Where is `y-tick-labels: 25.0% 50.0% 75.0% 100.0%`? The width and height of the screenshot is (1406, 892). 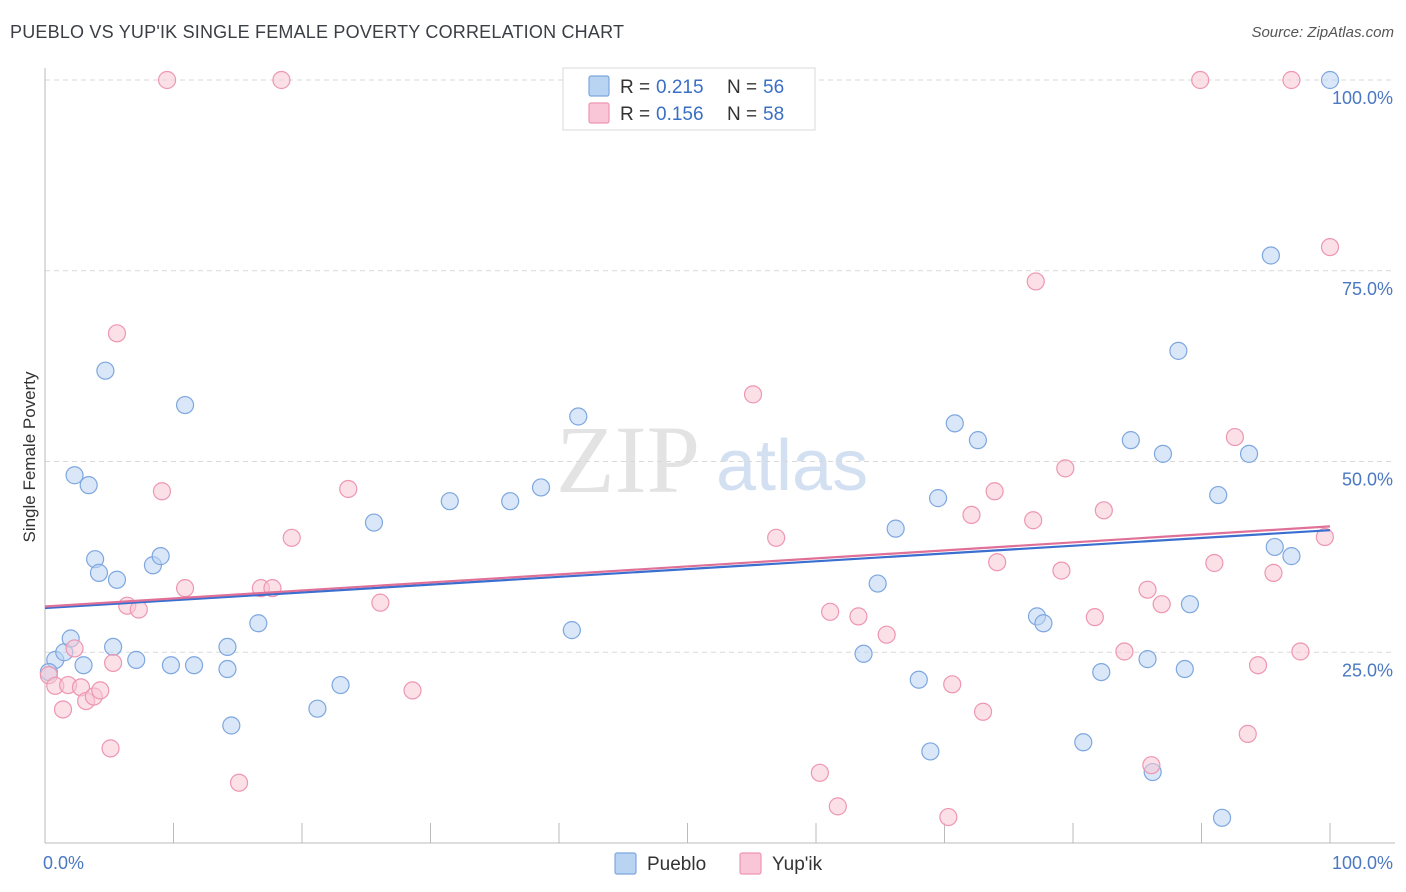 y-tick-labels: 25.0% 50.0% 75.0% 100.0% is located at coordinates (1362, 384).